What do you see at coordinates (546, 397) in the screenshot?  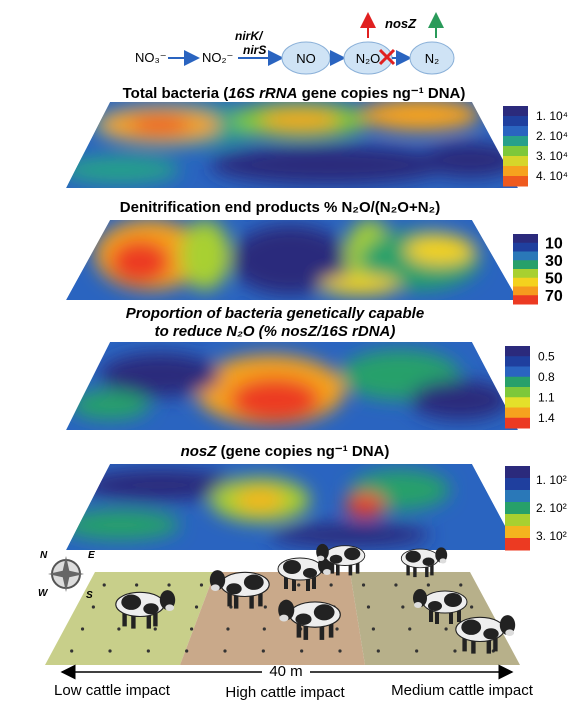 I see `legend-label: 1.1` at bounding box center [546, 397].